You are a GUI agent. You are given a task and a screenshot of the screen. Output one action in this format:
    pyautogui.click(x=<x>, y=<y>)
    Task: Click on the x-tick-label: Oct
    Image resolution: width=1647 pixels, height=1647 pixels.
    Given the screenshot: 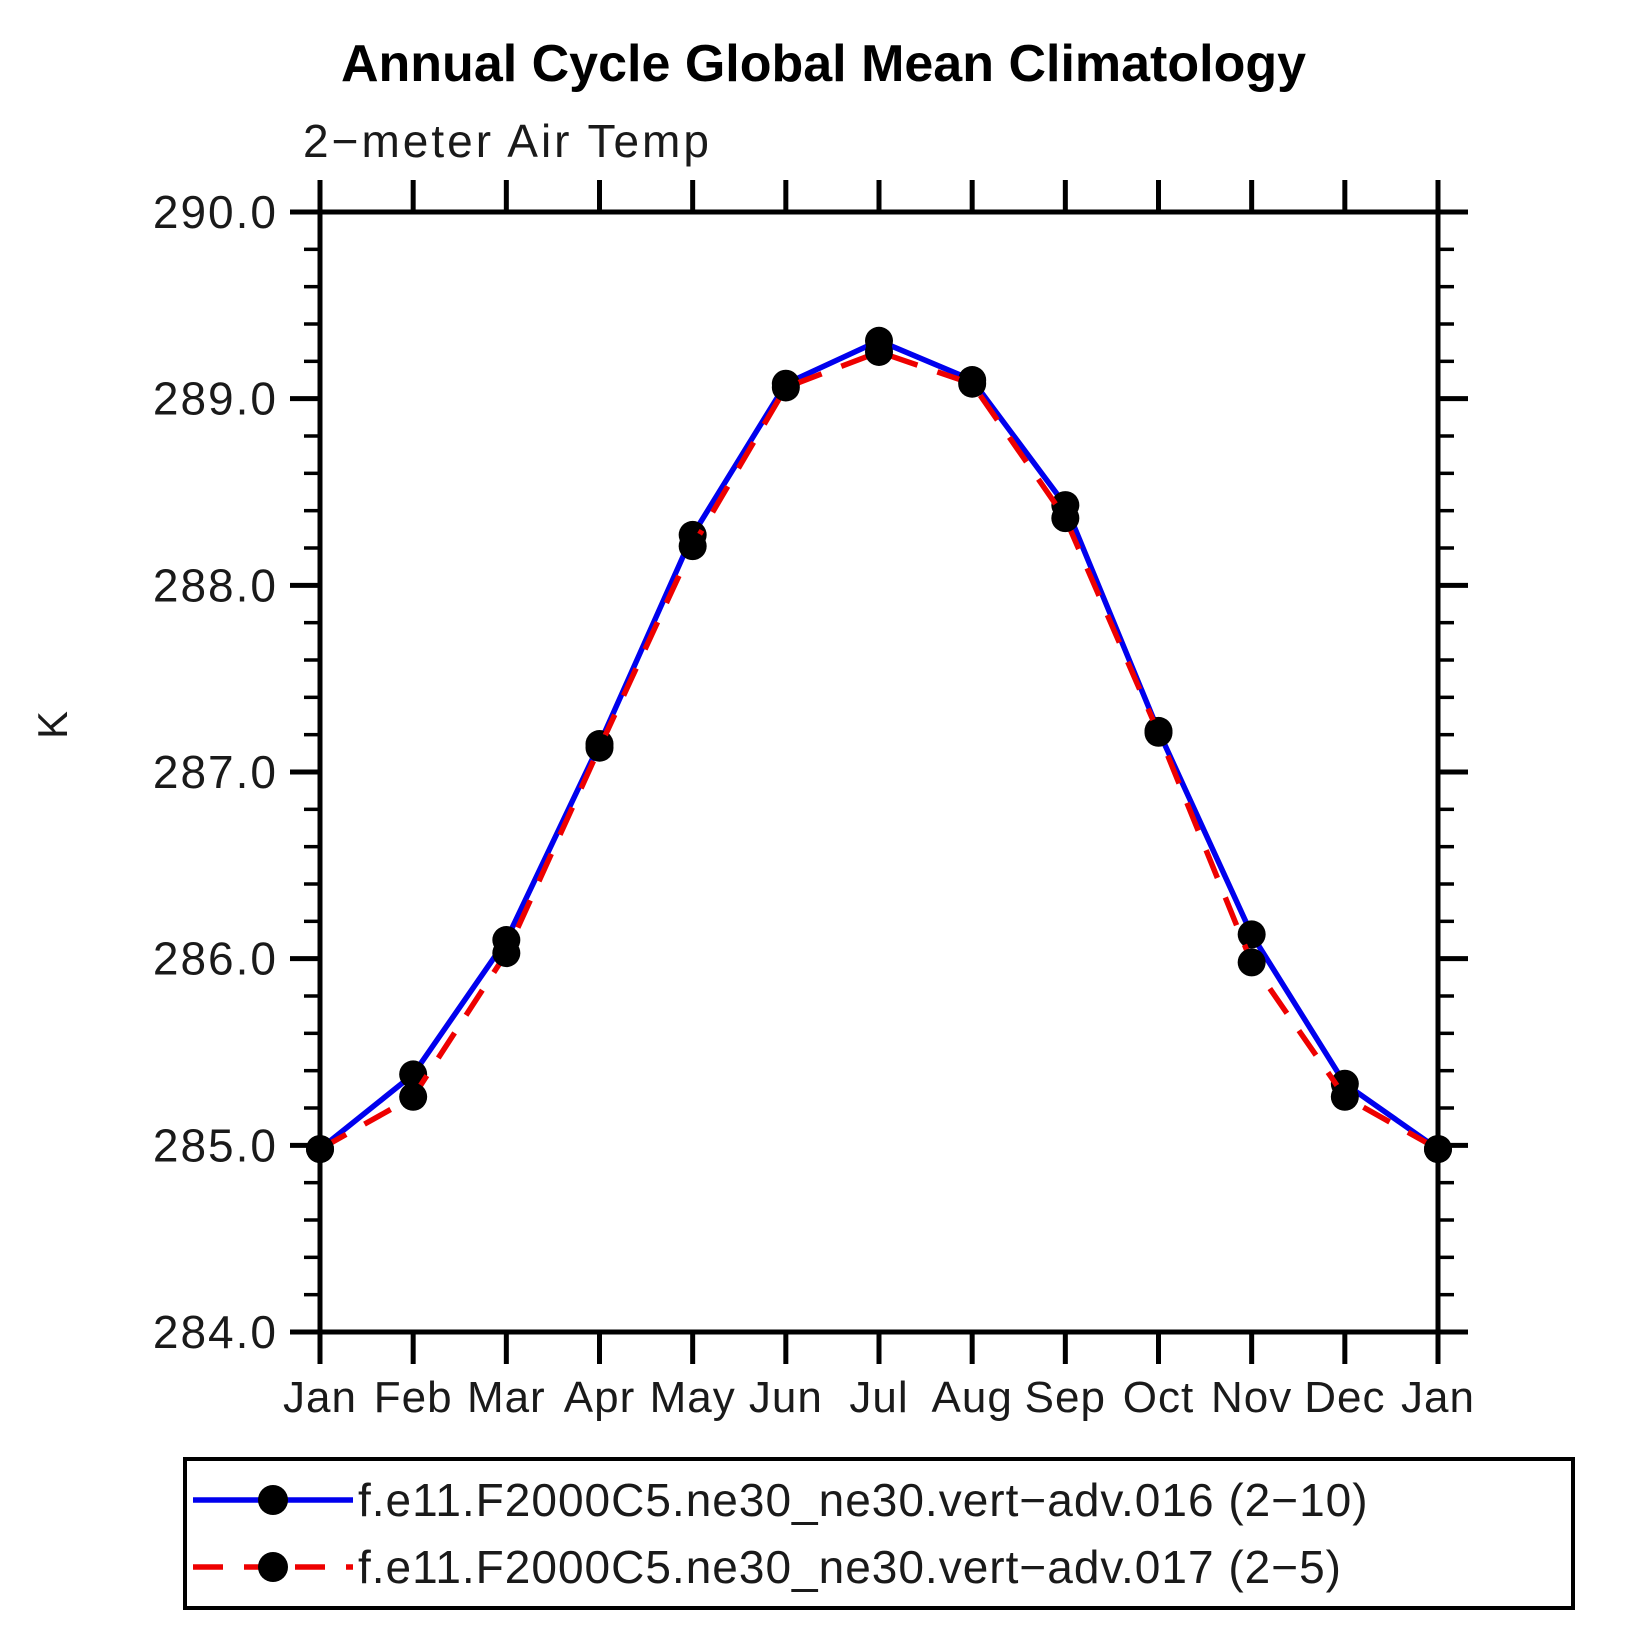 What is the action you would take?
    pyautogui.click(x=1158, y=1397)
    